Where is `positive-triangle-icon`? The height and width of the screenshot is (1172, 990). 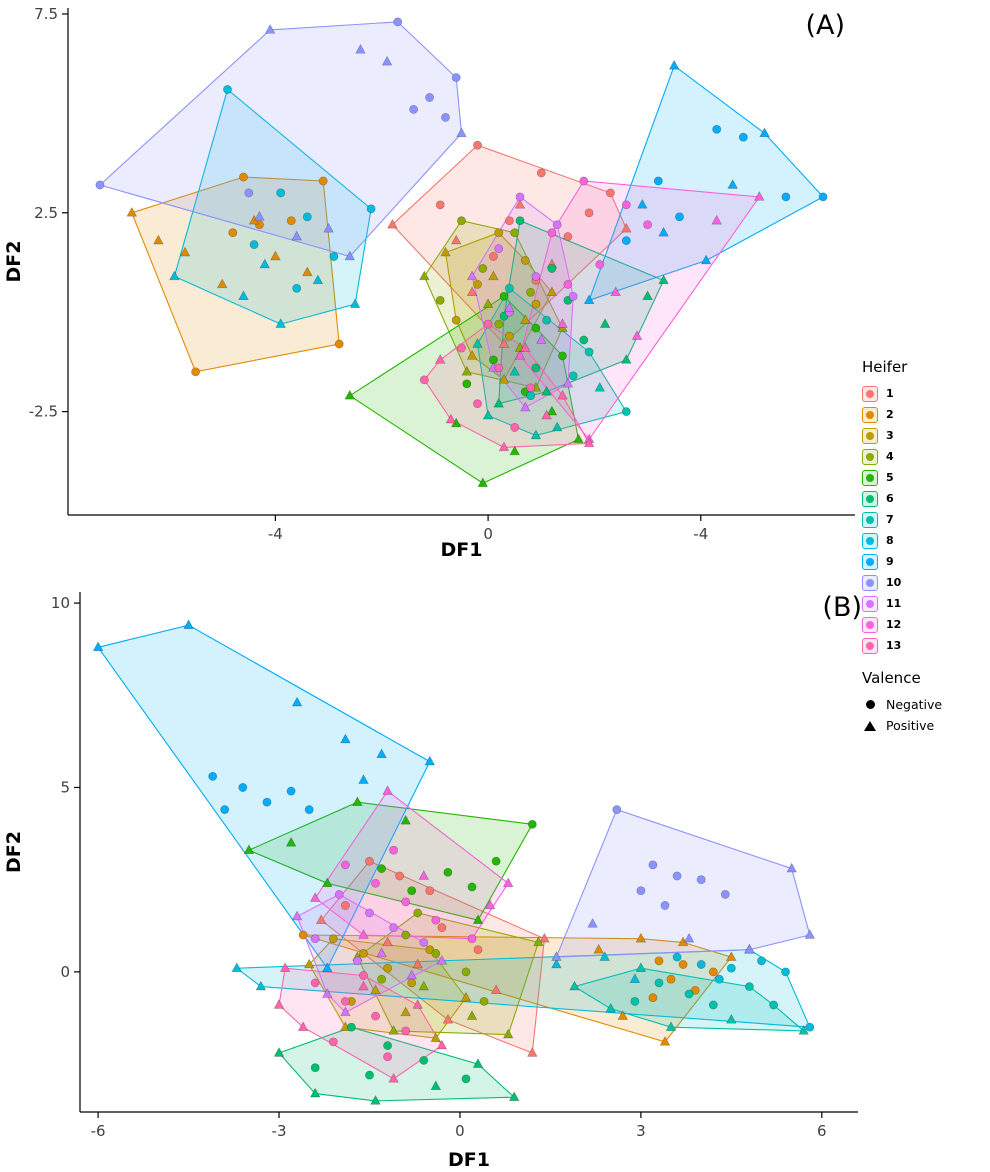
positive-triangle-icon is located at coordinates (870, 725).